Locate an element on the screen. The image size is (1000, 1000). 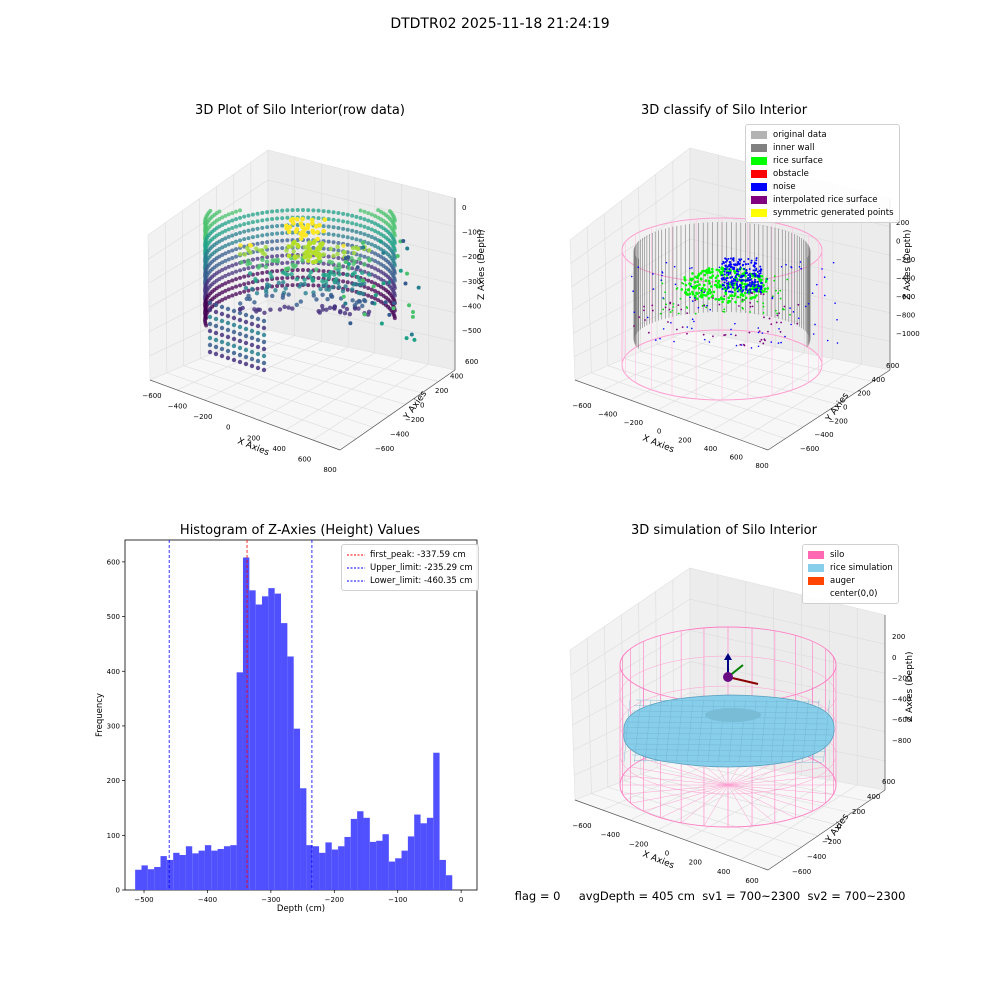
panel2-zlabel: Z Axies (Depth) is located at coordinates (908, 264).